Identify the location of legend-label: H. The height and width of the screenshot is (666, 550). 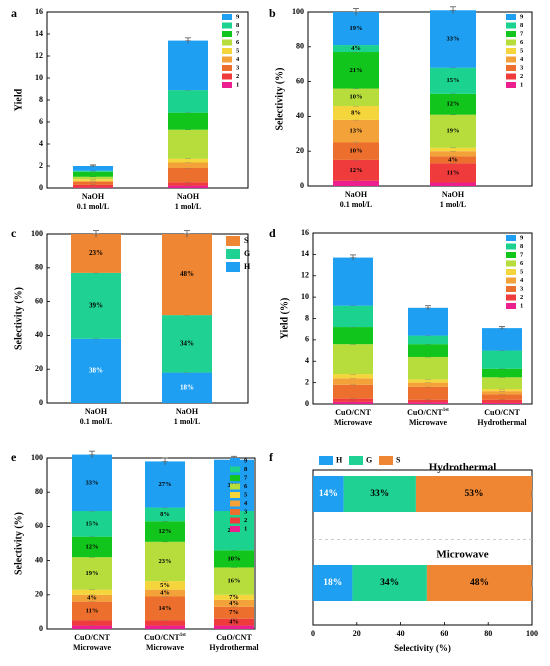
(339, 459).